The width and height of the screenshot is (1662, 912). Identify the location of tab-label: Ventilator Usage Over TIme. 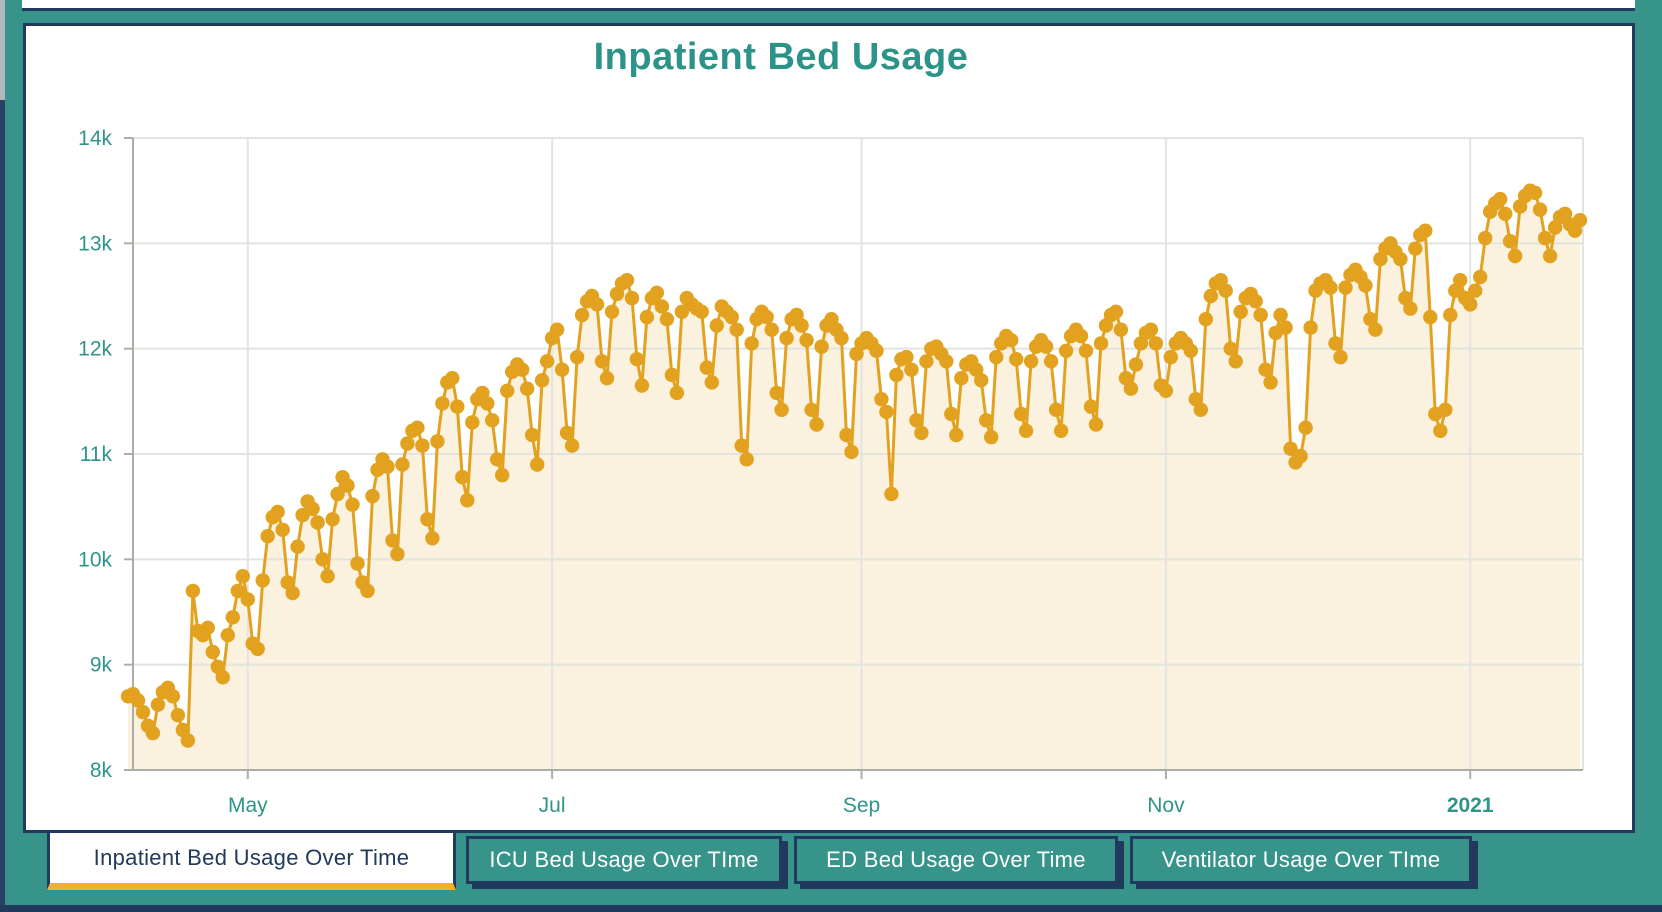
(1301, 859).